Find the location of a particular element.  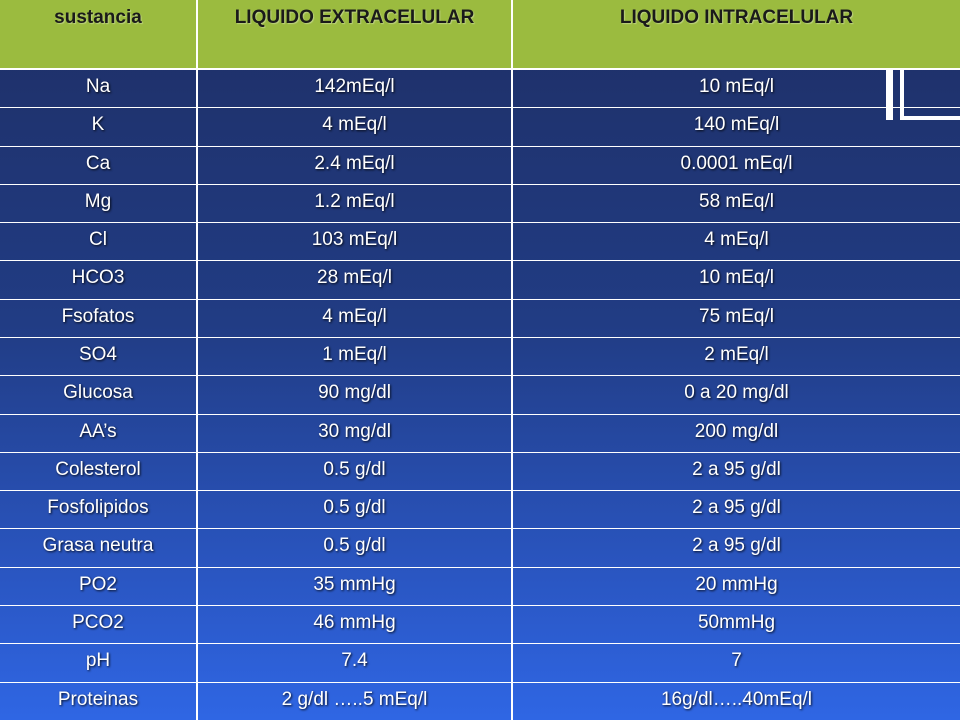

cell-substance: PCO2 is located at coordinates (99, 625).